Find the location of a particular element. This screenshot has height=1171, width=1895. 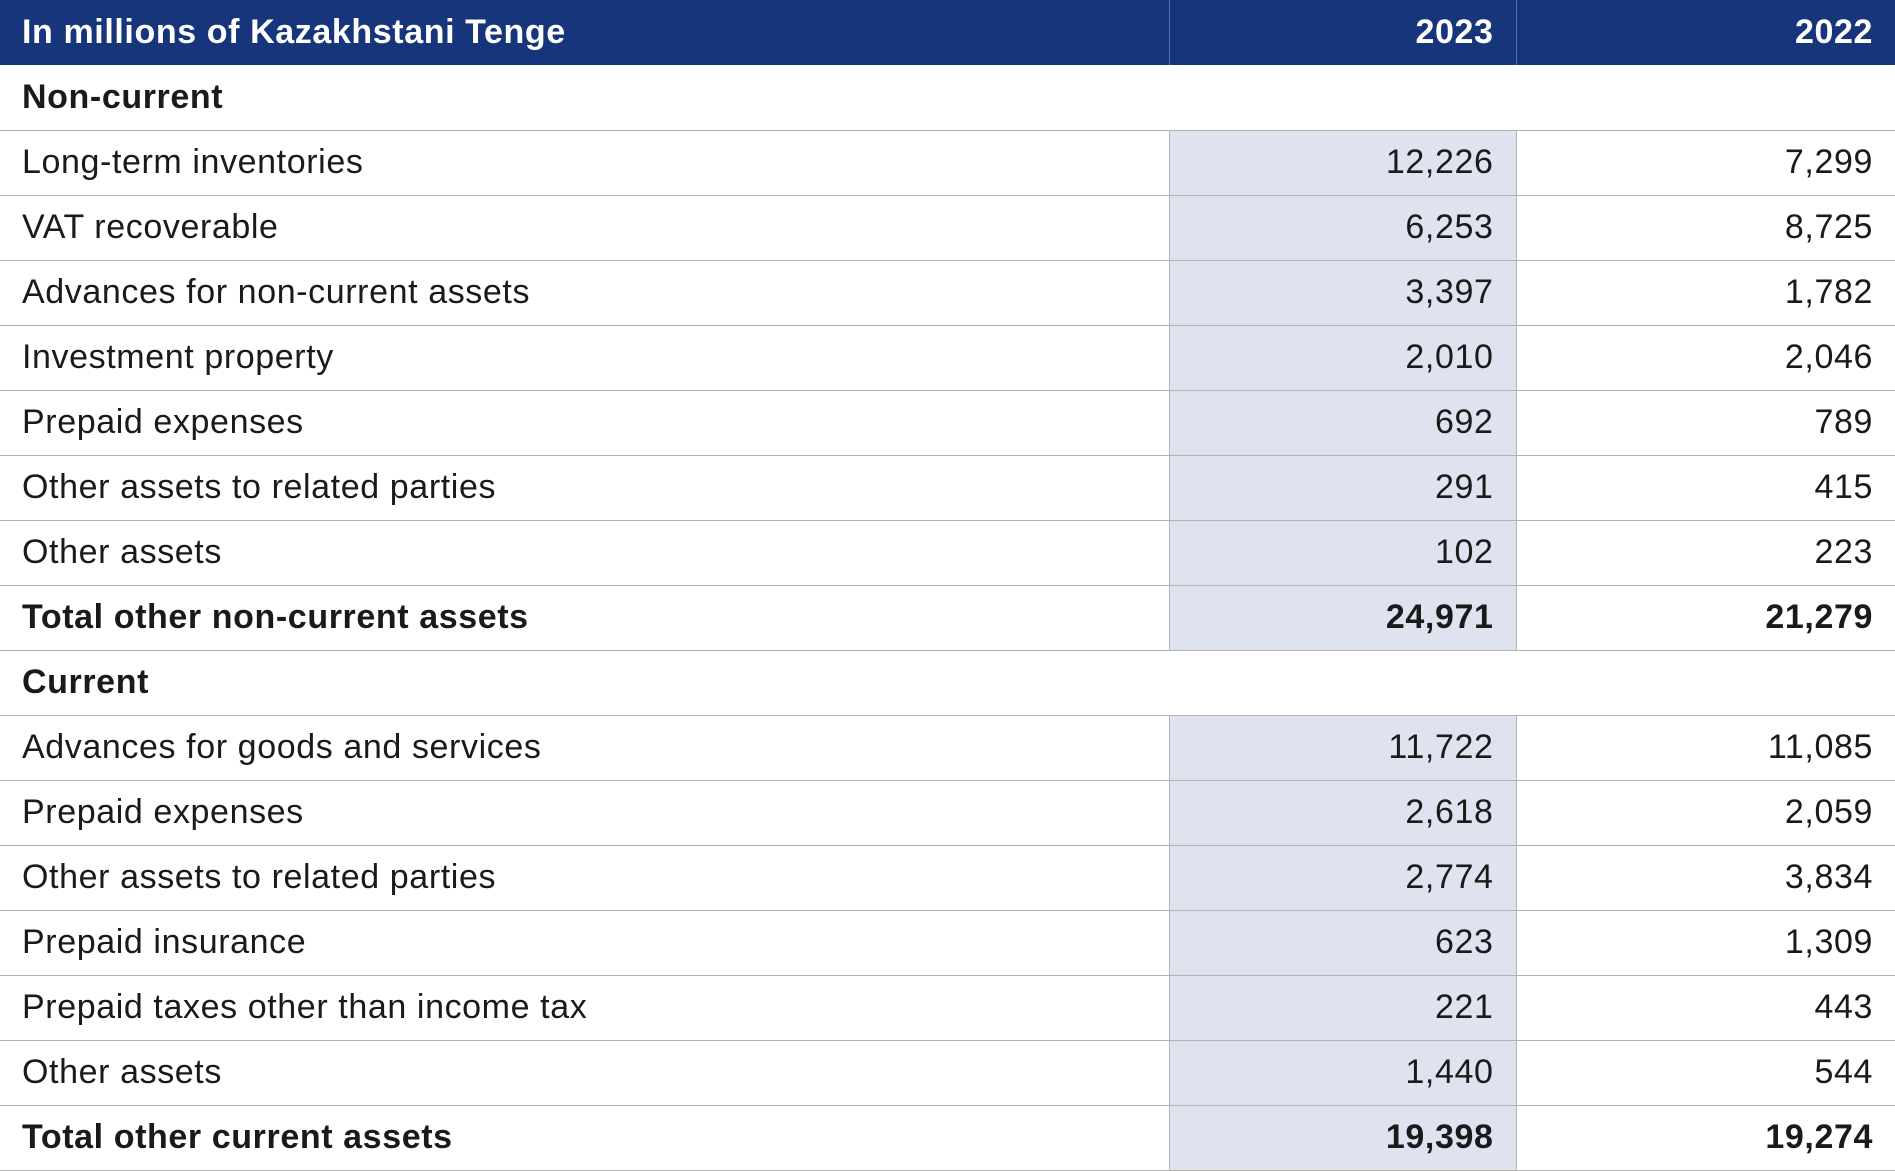

section-row-current: Current is located at coordinates (947, 683).